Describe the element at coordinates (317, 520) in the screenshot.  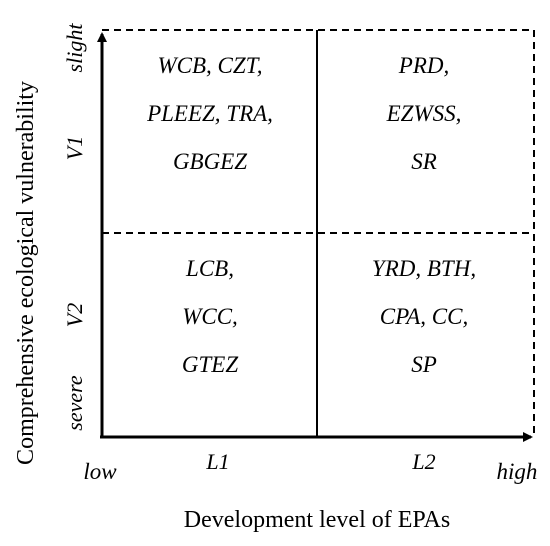
I see `x-axis-title: Development level of EPAs` at that location.